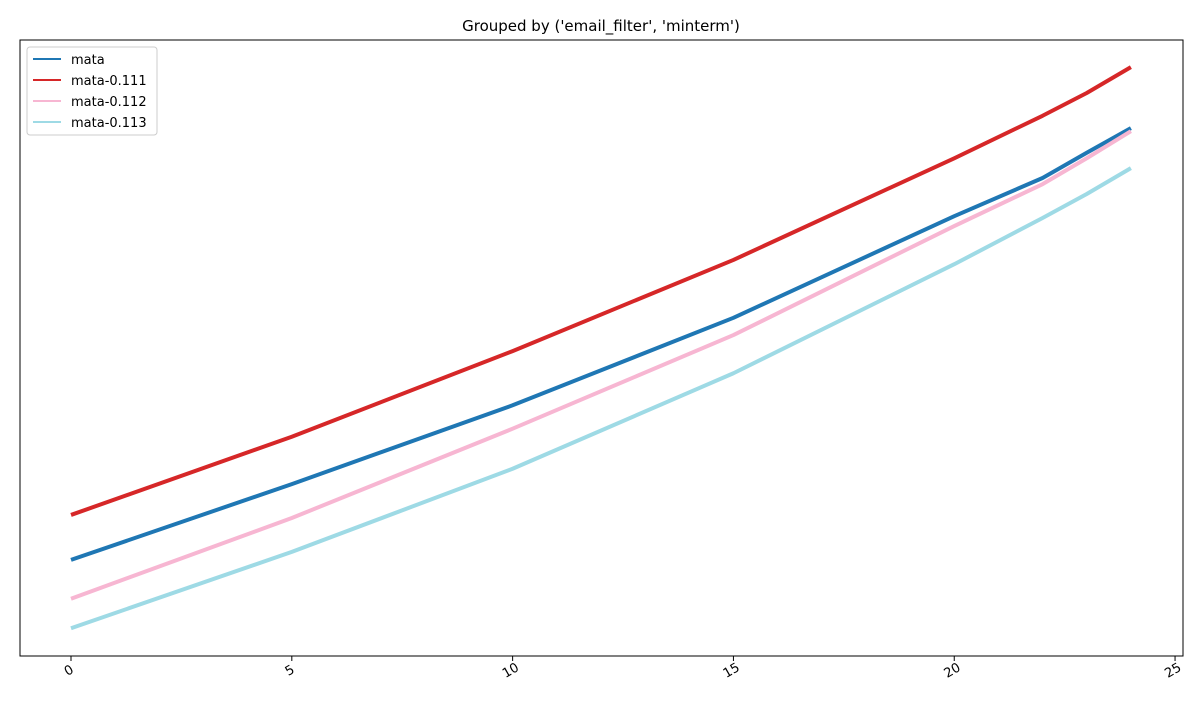 The width and height of the screenshot is (1204, 710). What do you see at coordinates (511, 670) in the screenshot?
I see `x-tick-label: 10` at bounding box center [511, 670].